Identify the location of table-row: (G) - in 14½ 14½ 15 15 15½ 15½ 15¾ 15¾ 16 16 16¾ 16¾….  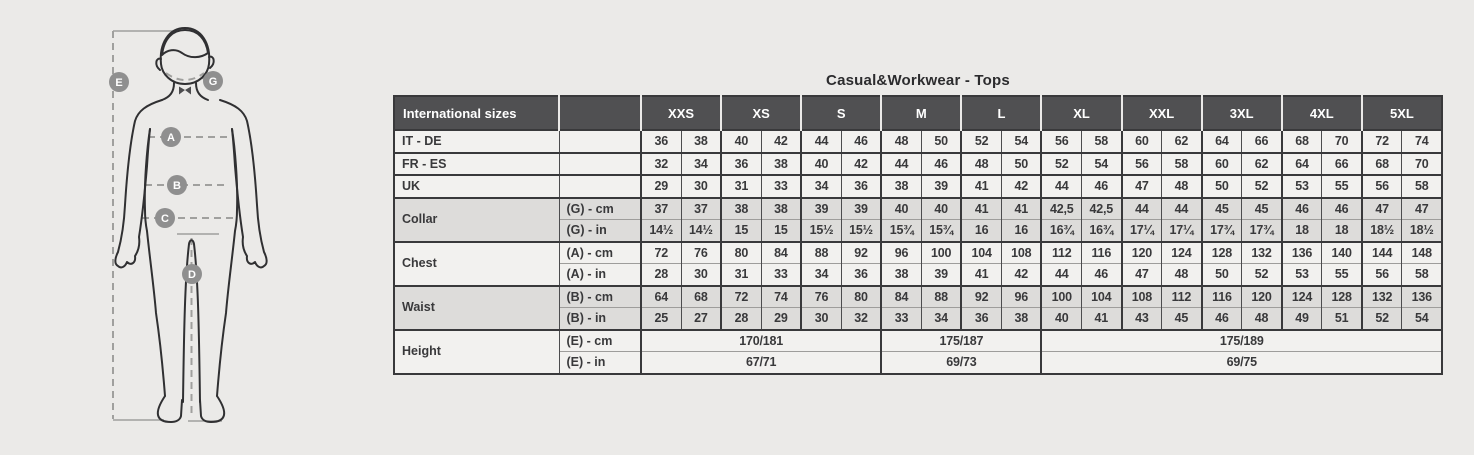
(918, 230).